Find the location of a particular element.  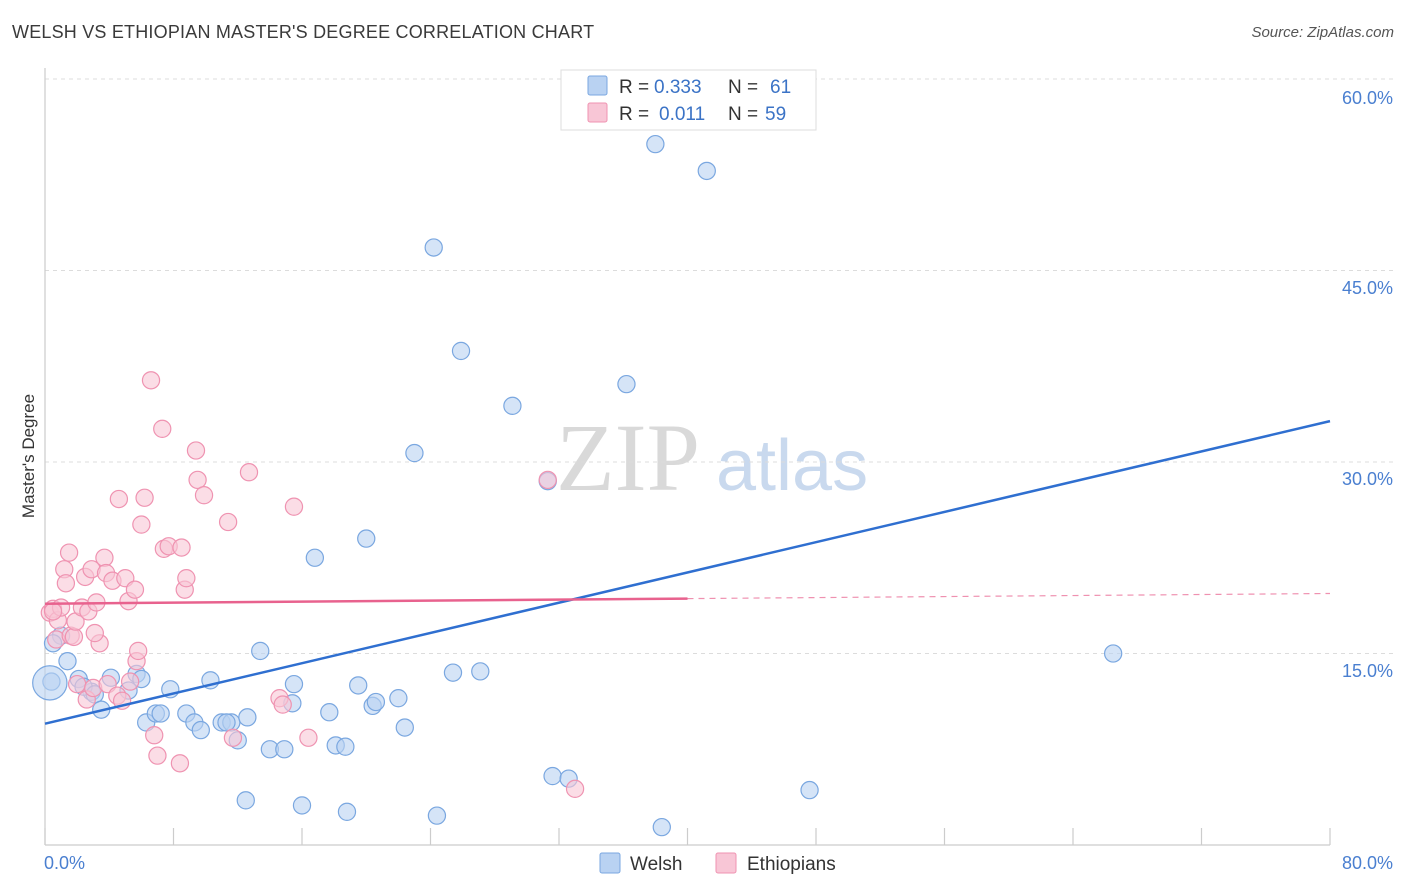

legend-r-value-welsh: 0.333 is located at coordinates (678, 87).